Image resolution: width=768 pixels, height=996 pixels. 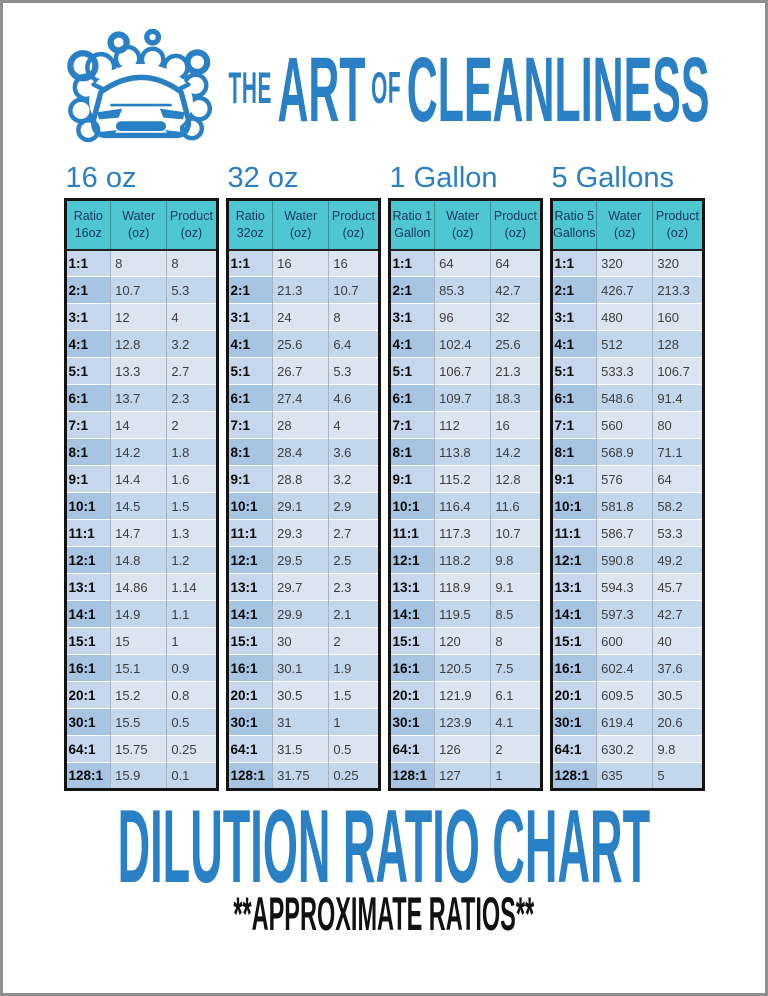 What do you see at coordinates (613, 178) in the screenshot?
I see `section-label: 5 Gallons` at bounding box center [613, 178].